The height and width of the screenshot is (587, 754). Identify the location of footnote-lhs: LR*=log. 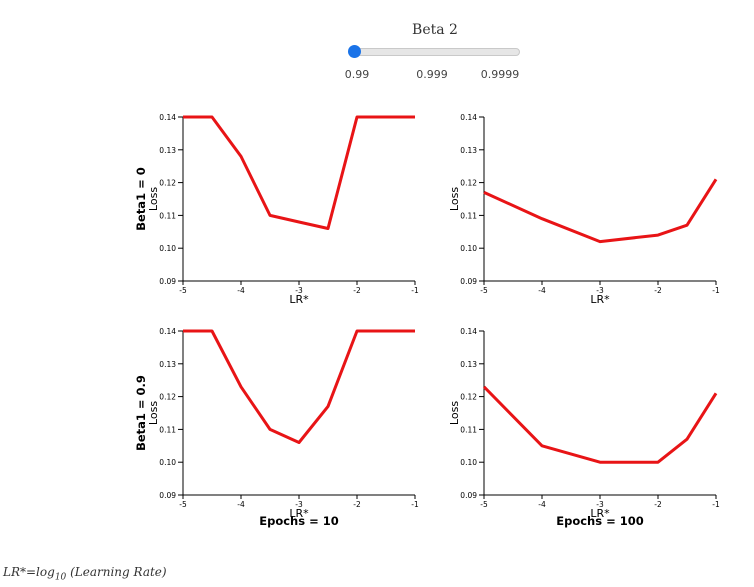
(29, 572).